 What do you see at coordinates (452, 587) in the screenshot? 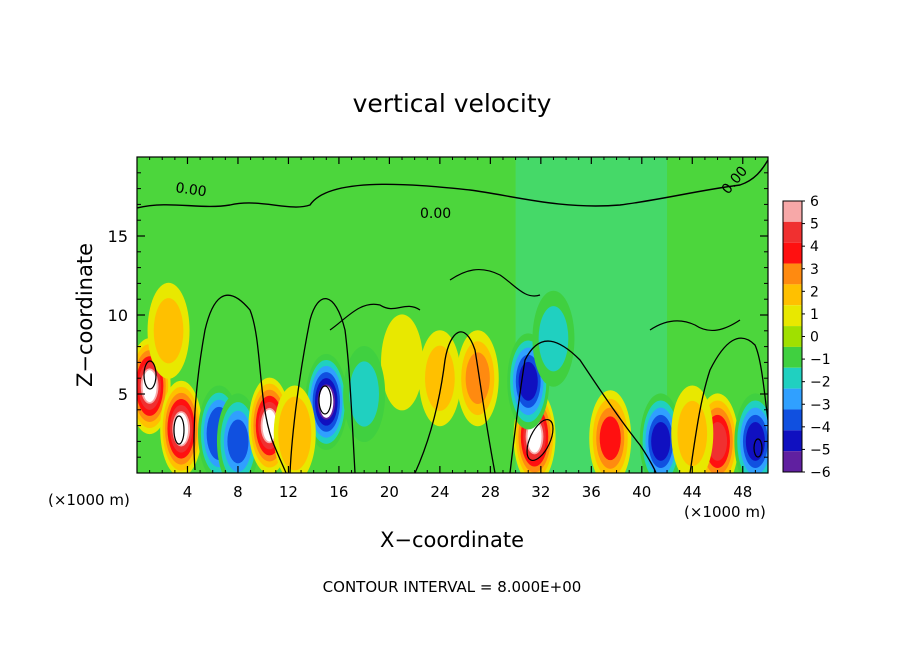
I see `contour-interval-footer: CONTOUR INTERVAL = 8.000E+00` at bounding box center [452, 587].